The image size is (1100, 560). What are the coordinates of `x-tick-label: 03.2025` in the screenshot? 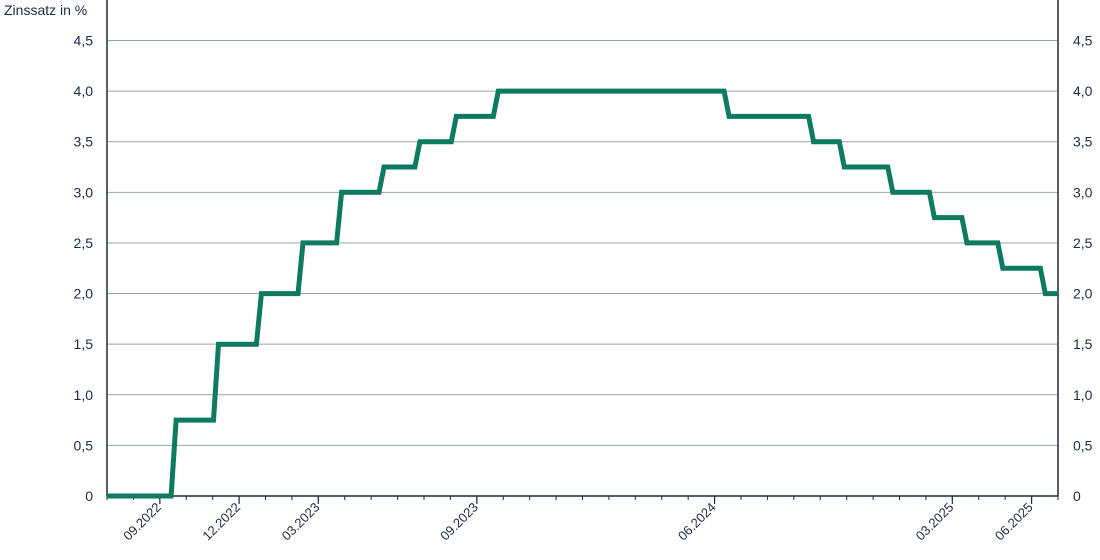 It's located at (935, 522).